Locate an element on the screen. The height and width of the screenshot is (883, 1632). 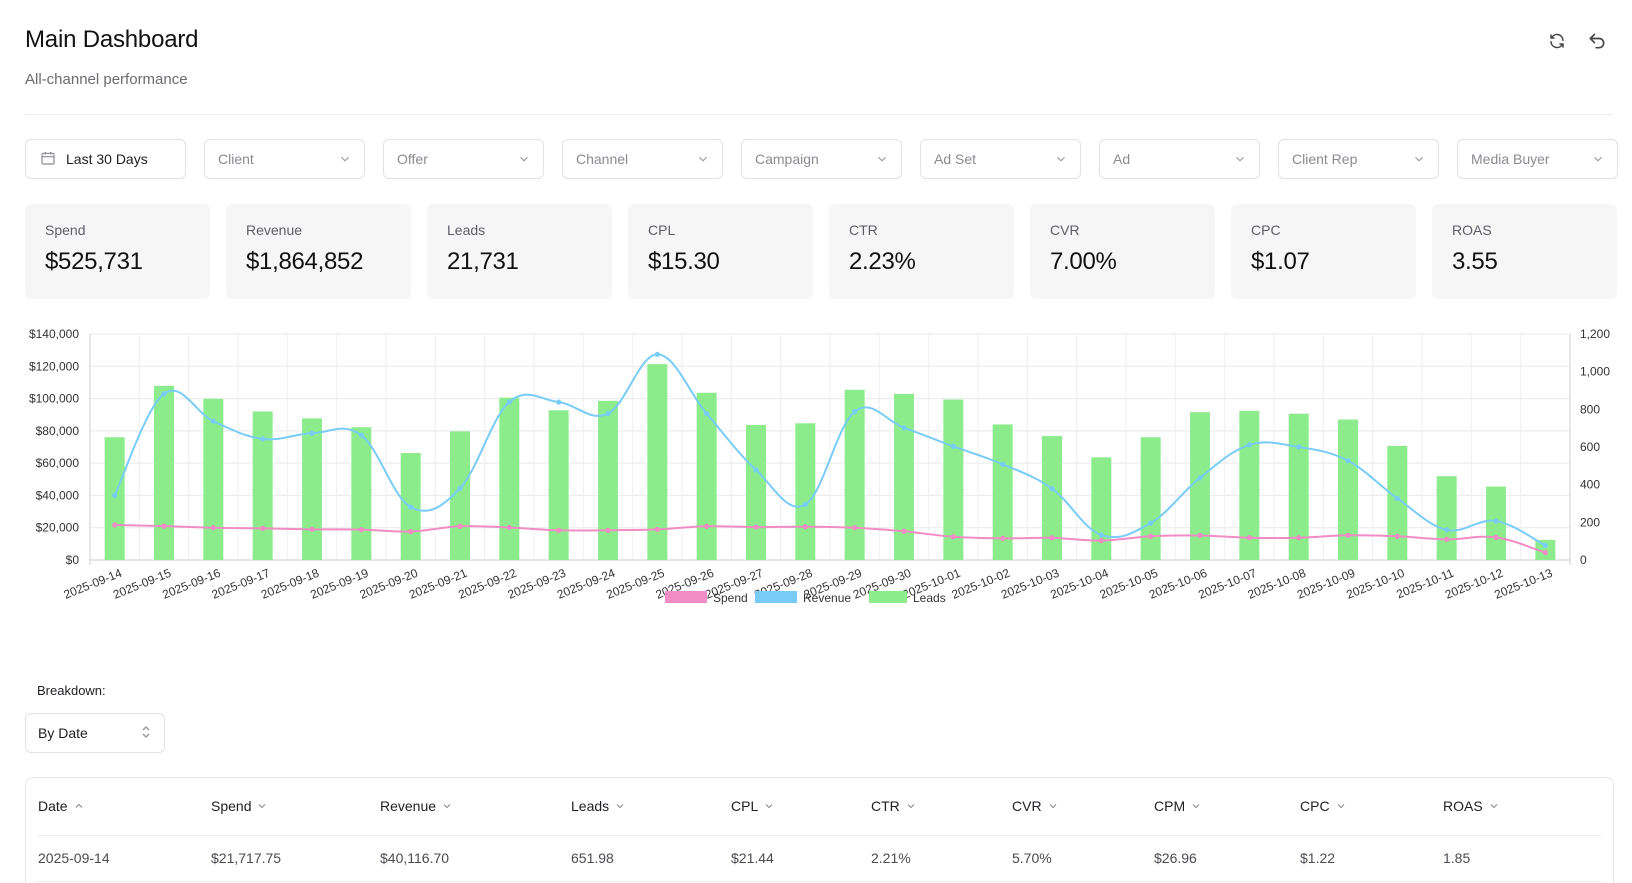
kpi-value: 2.23% is located at coordinates (882, 261).